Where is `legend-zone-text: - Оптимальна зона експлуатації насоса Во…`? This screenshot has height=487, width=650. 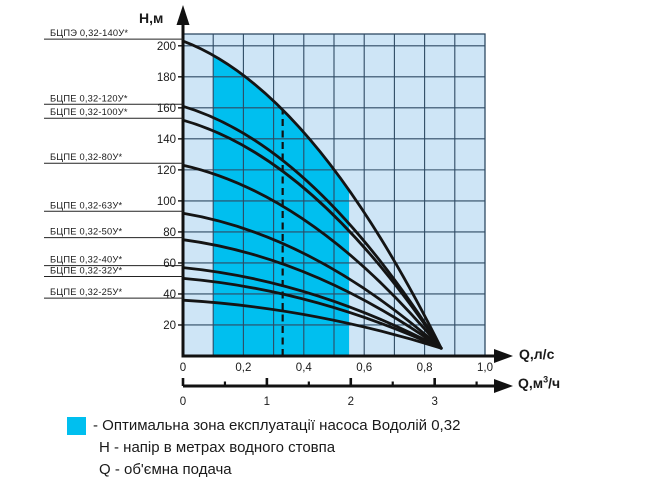
legend-zone-text: - Оптимальна зона експлуатації насоса Во… is located at coordinates (277, 425).